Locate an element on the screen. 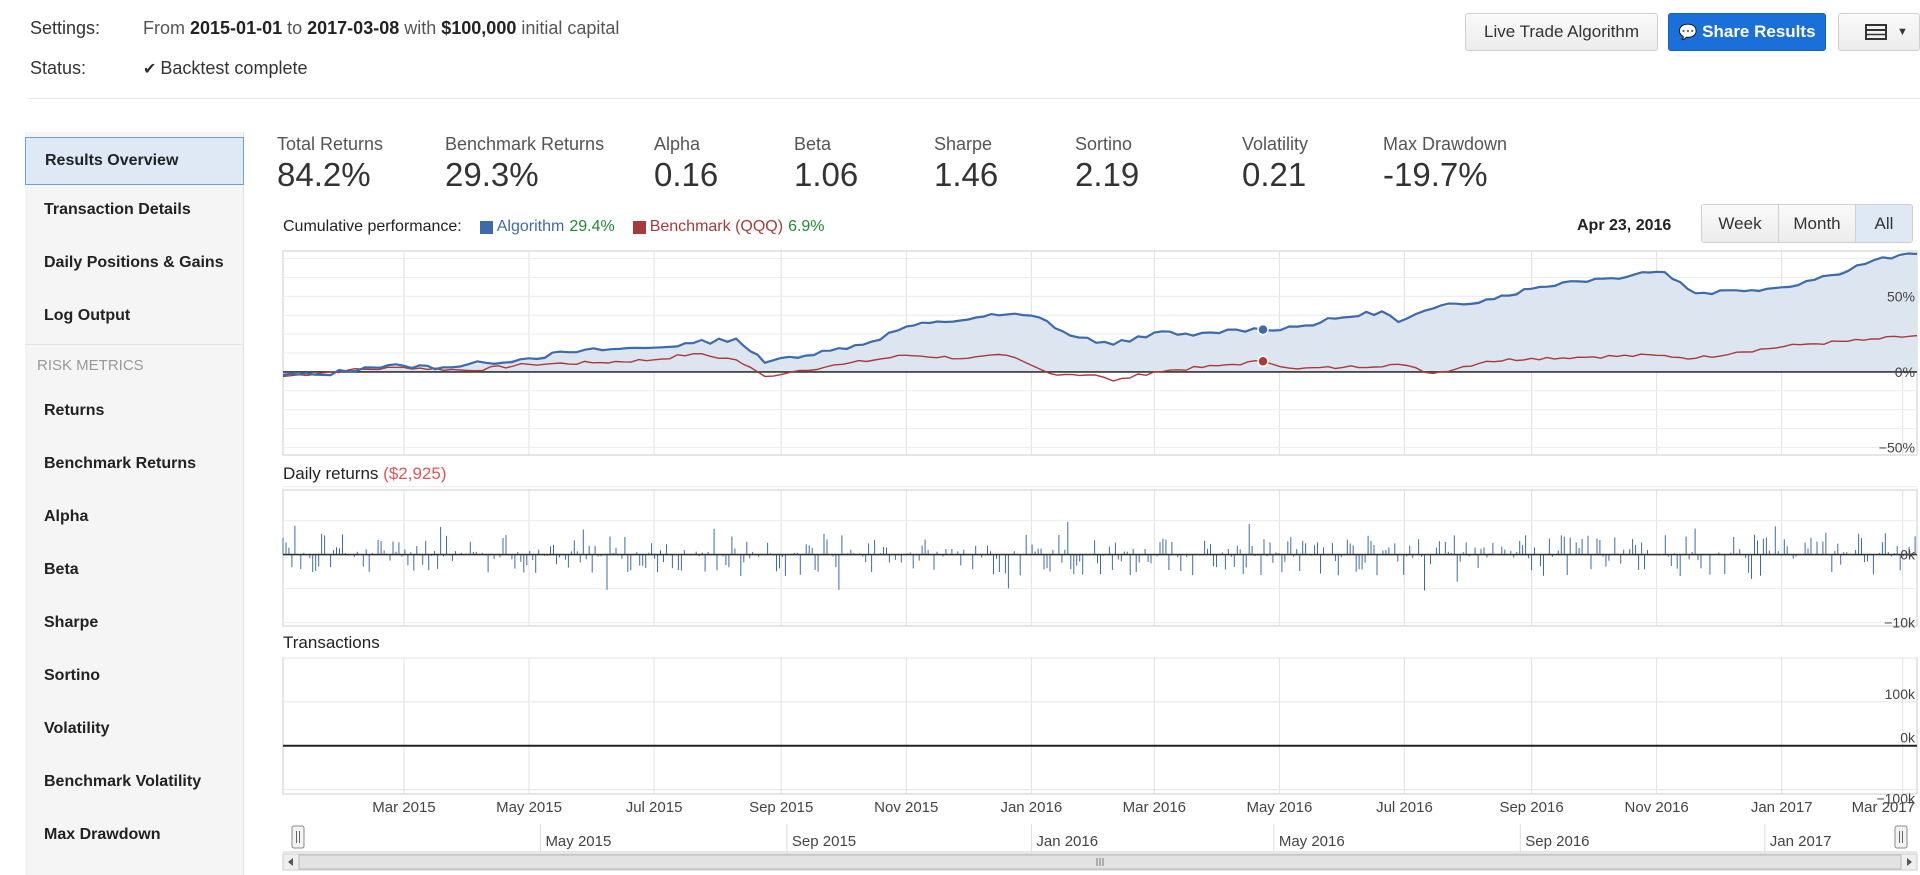 This screenshot has height=875, width=1920. metric-value: 29.3% is located at coordinates (492, 174).